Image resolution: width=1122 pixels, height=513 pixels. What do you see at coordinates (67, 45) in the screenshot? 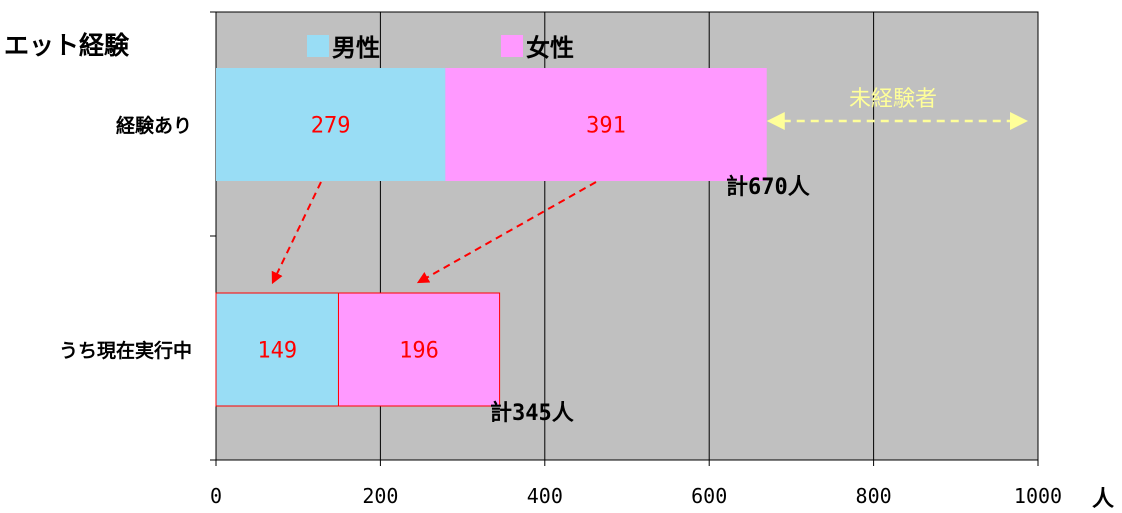
I see `chart-title: エット経験` at bounding box center [67, 45].